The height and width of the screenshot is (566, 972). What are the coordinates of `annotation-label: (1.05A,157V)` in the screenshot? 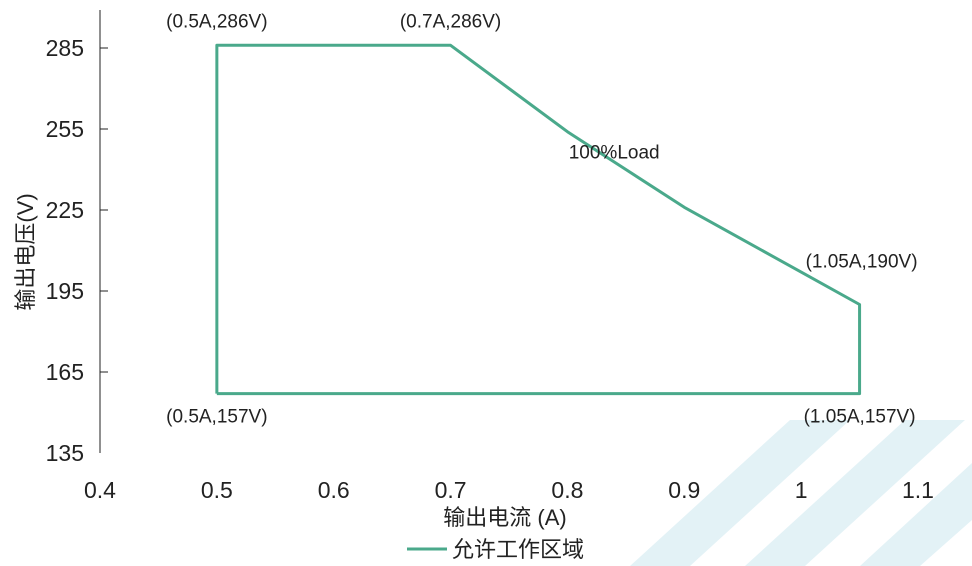 It's located at (860, 417).